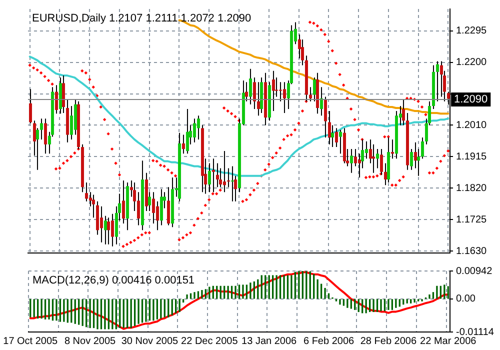 The height and width of the screenshot is (350, 500). What do you see at coordinates (472, 220) in the screenshot?
I see `y-tick-label: 1.1725` at bounding box center [472, 220].